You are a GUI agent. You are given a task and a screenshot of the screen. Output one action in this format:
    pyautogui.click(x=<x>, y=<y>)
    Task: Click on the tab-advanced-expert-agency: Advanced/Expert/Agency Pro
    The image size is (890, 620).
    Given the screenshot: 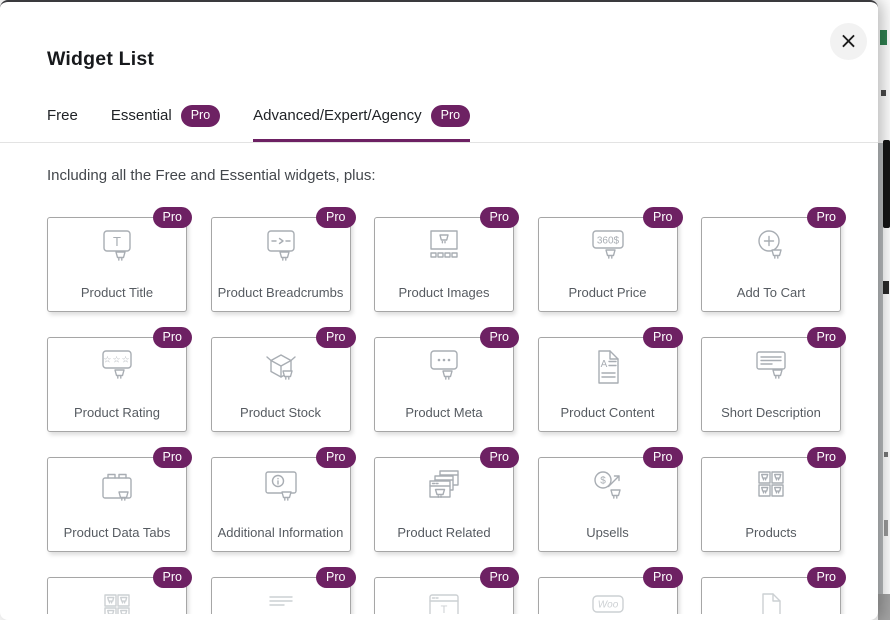 What is the action you would take?
    pyautogui.click(x=362, y=123)
    